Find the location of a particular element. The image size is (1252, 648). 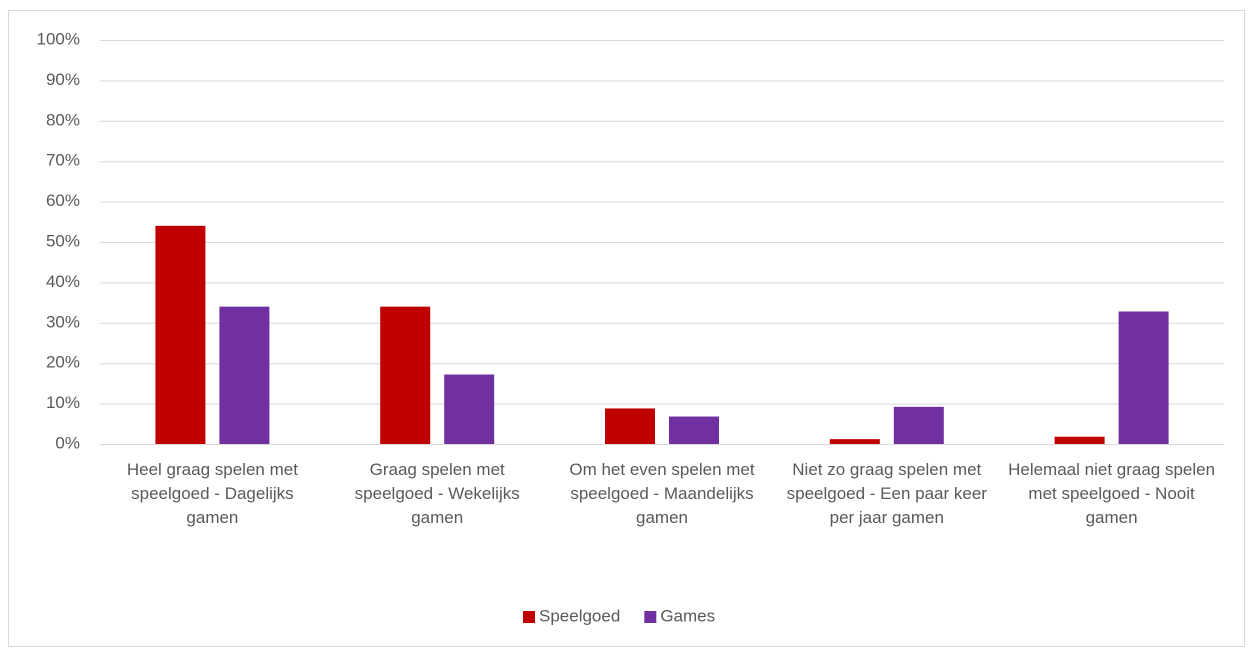

y-tick-label: 30% is located at coordinates (63, 321).